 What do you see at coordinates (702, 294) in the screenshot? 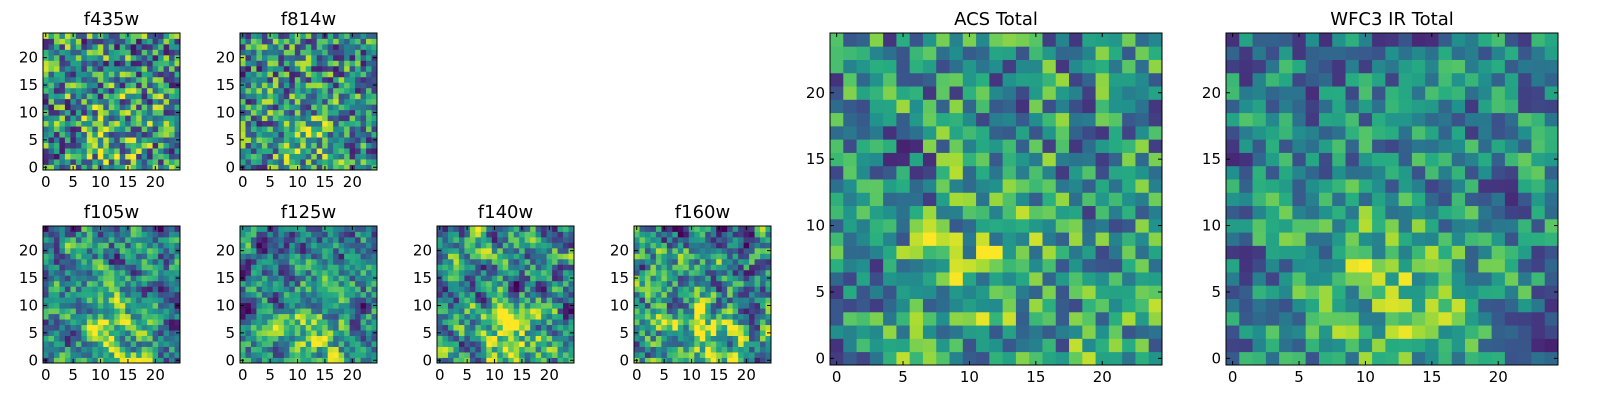
I see `axes-frame` at bounding box center [702, 294].